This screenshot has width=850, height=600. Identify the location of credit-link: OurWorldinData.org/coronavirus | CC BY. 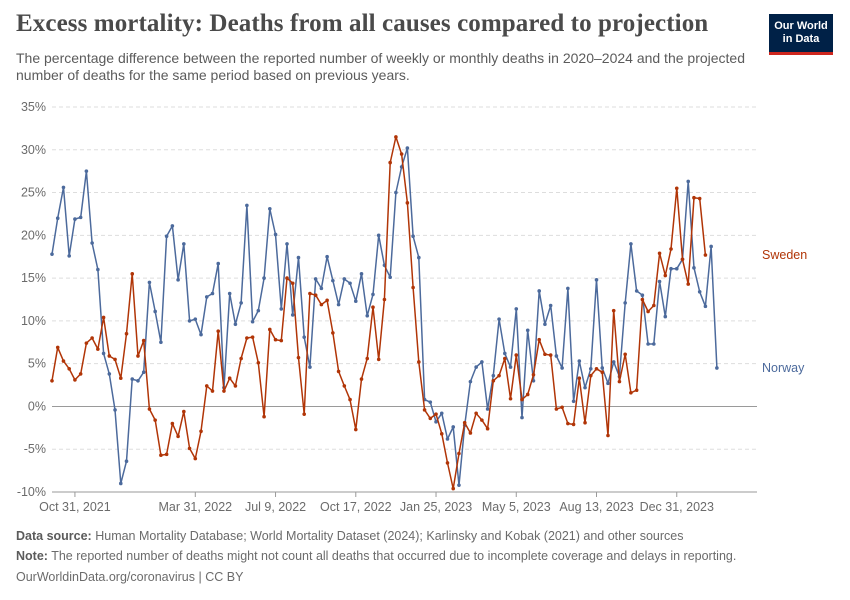
(130, 577).